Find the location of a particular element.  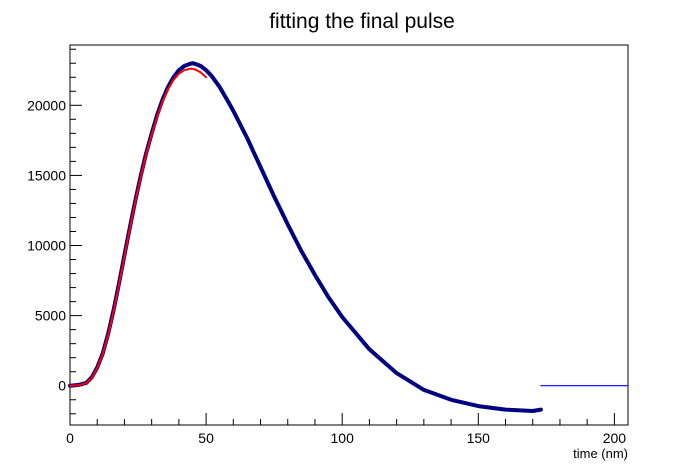

y-tick-label: 20000 is located at coordinates (46, 105).